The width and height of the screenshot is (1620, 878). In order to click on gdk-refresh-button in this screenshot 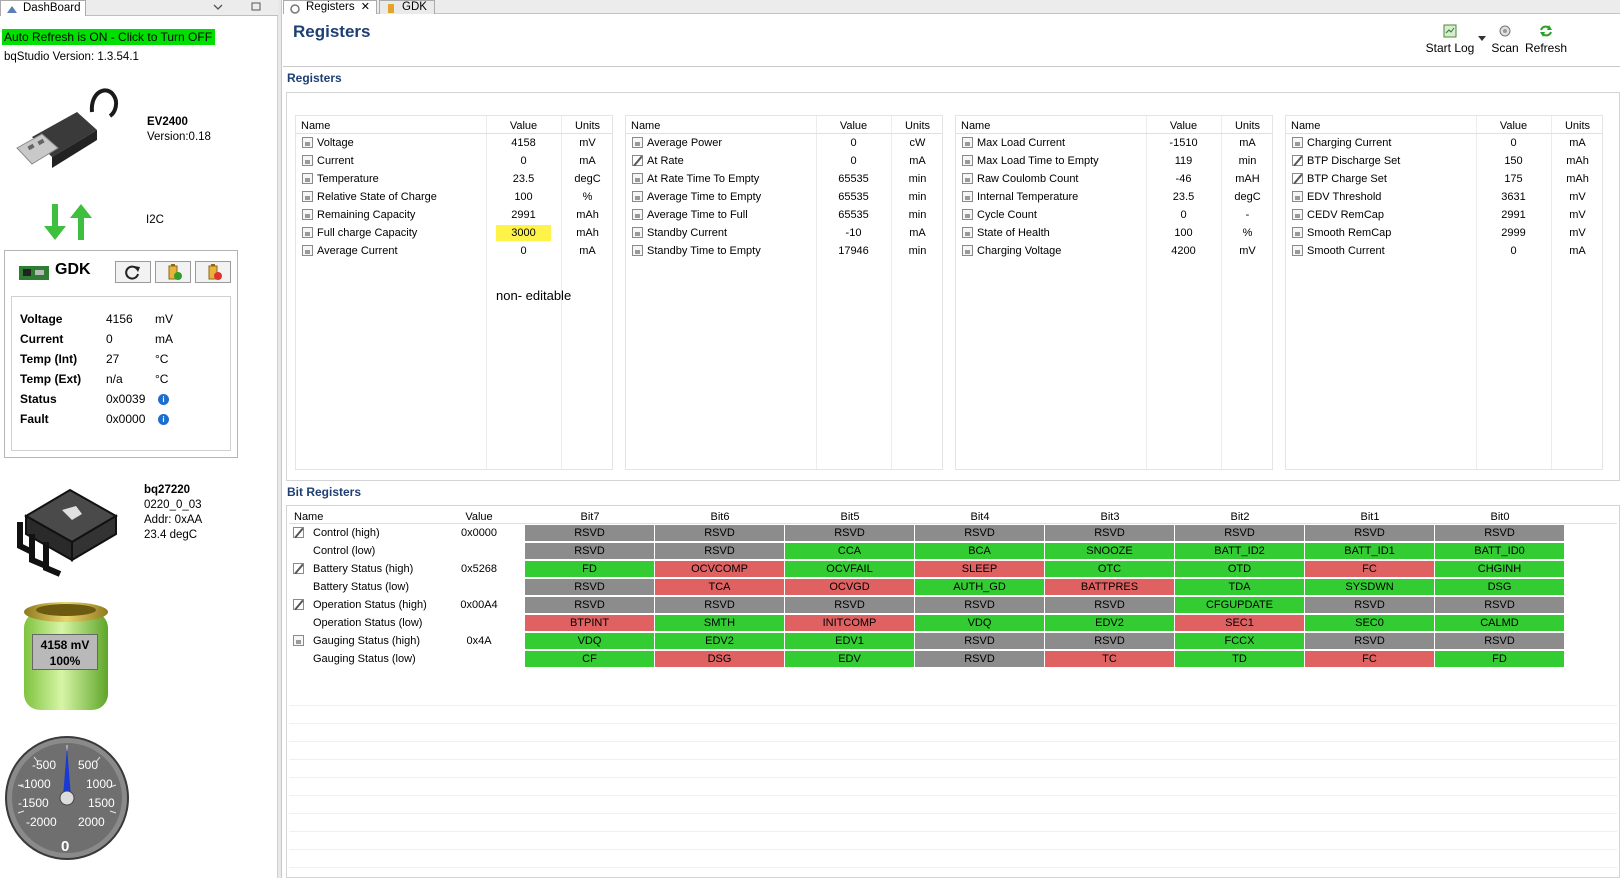, I will do `click(133, 272)`.